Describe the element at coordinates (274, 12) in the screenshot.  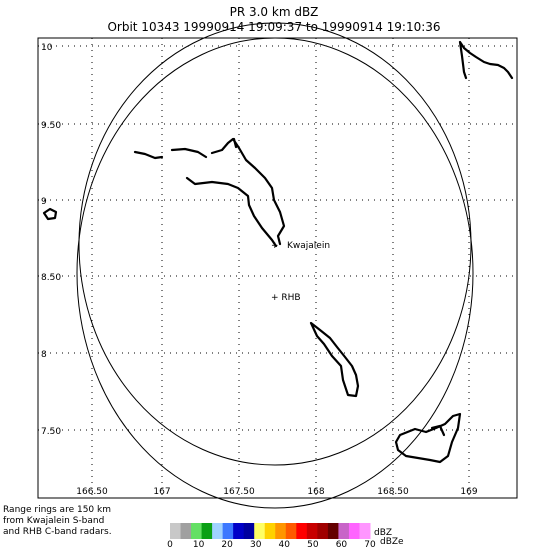
I see `map-title: PR 3.0 km dBZ` at that location.